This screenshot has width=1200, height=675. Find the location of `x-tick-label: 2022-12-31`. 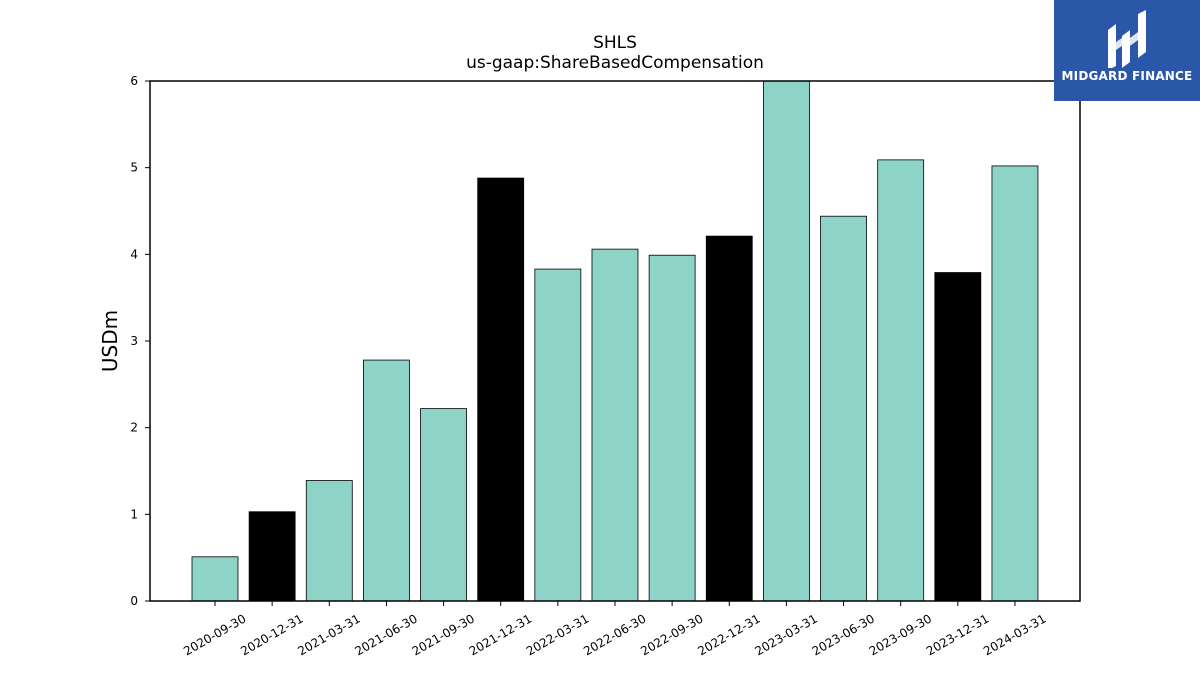

x-tick-label: 2022-12-31 is located at coordinates (728, 634).